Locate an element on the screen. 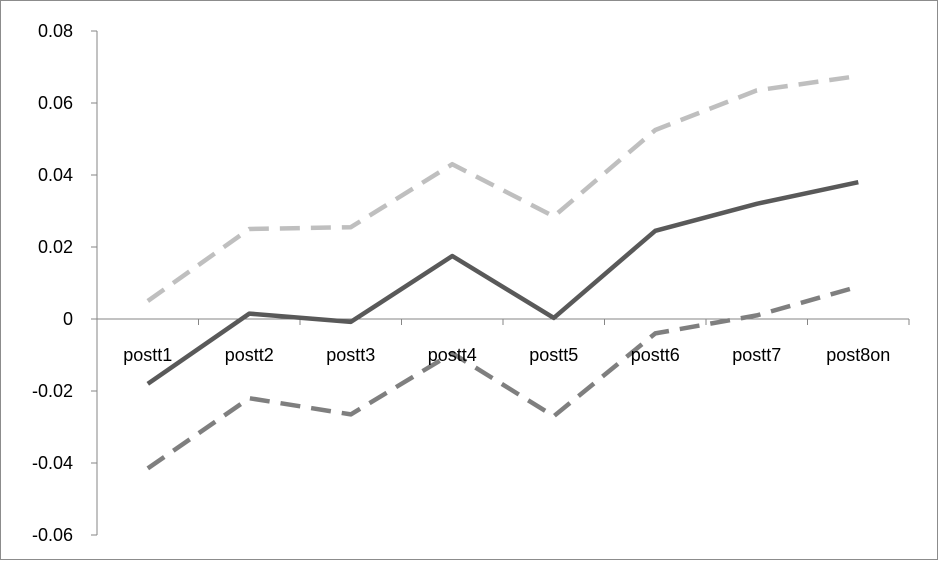  y-tick-label: 0.02 is located at coordinates (55, 247).